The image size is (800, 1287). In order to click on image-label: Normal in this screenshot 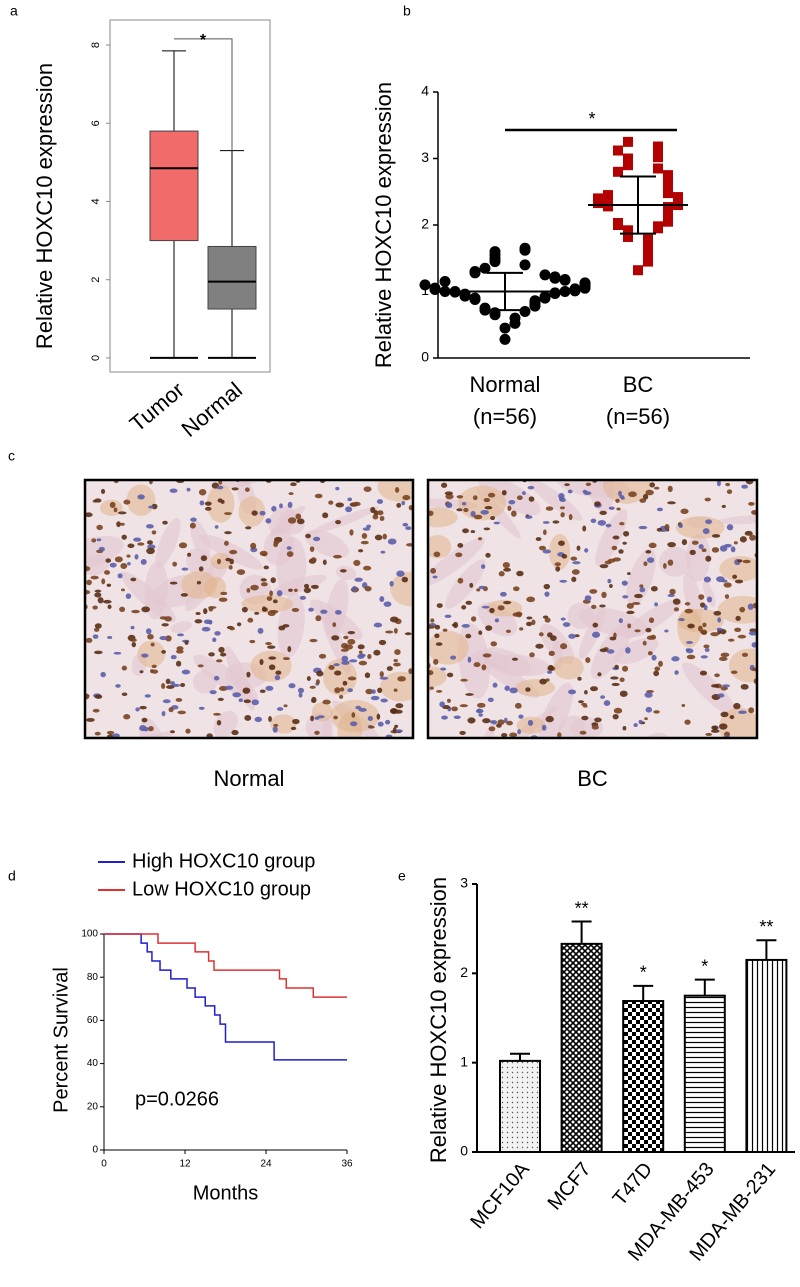, I will do `click(249, 778)`.